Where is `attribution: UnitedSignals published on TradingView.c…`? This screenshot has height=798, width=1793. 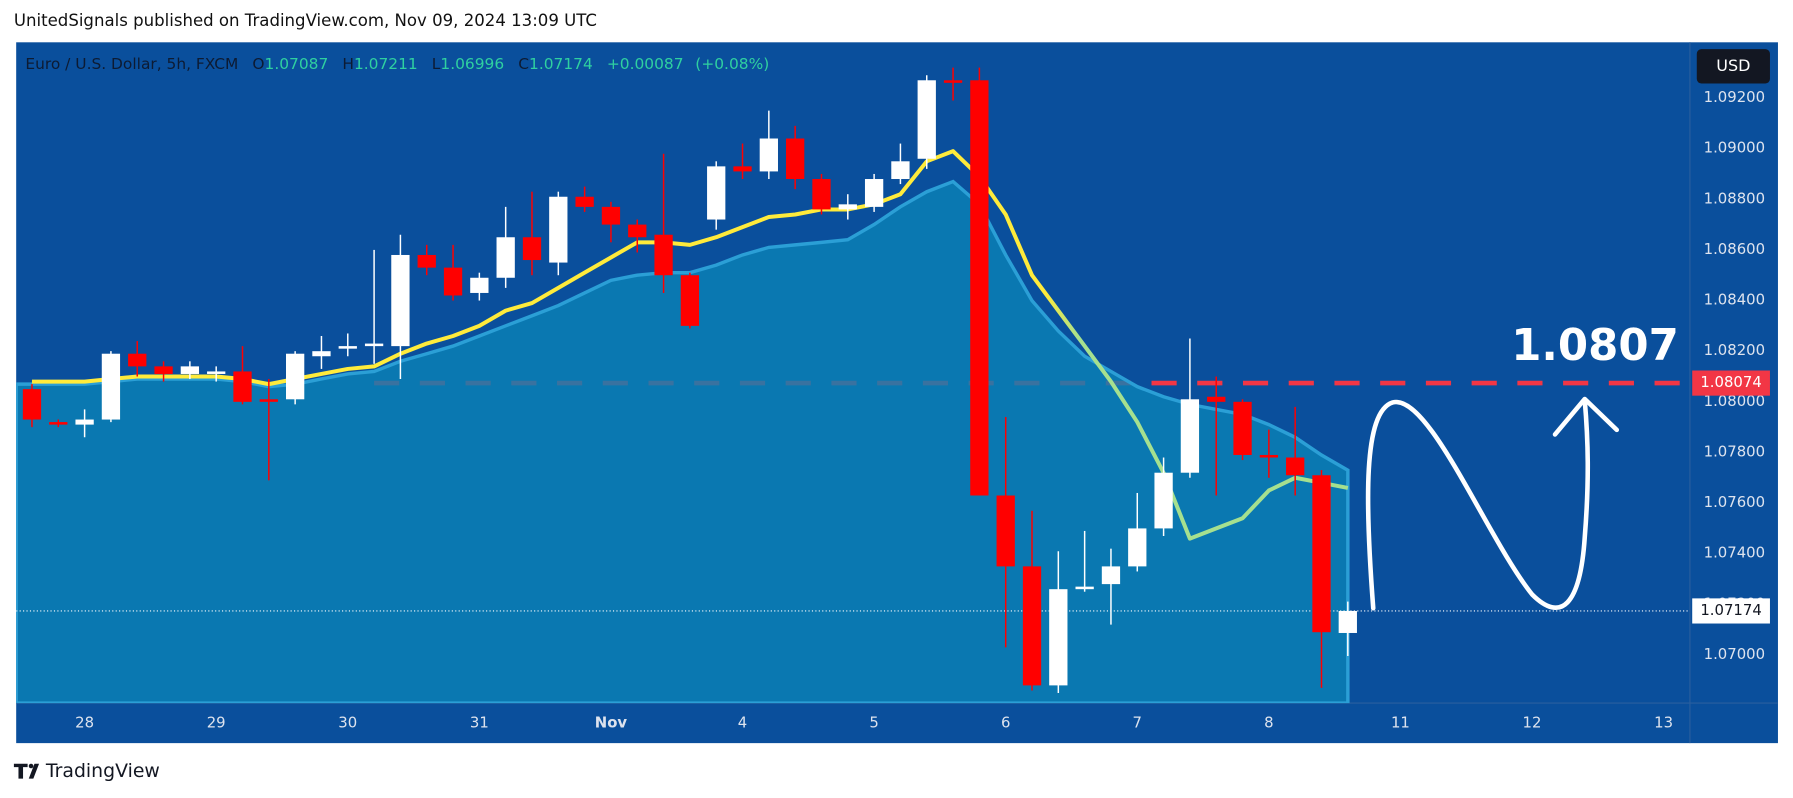
attribution: UnitedSignals published on TradingView.c… is located at coordinates (305, 20).